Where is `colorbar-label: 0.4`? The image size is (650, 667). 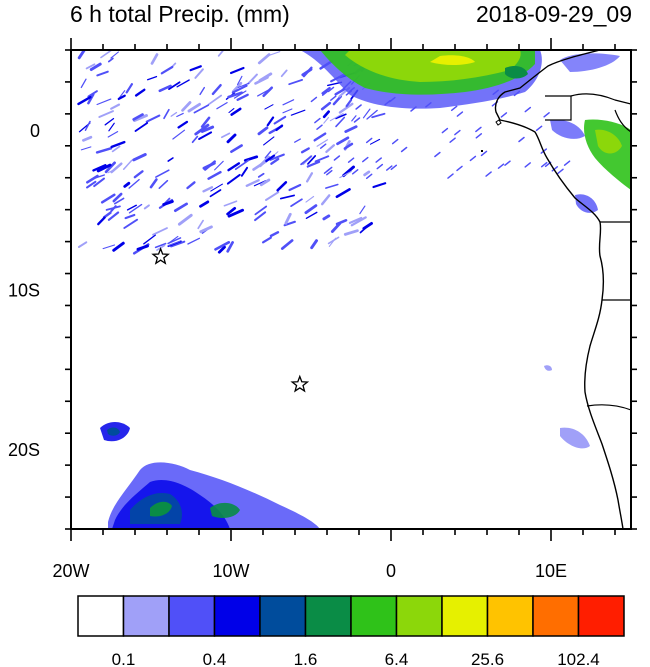 colorbar-label: 0.4 is located at coordinates (215, 658).